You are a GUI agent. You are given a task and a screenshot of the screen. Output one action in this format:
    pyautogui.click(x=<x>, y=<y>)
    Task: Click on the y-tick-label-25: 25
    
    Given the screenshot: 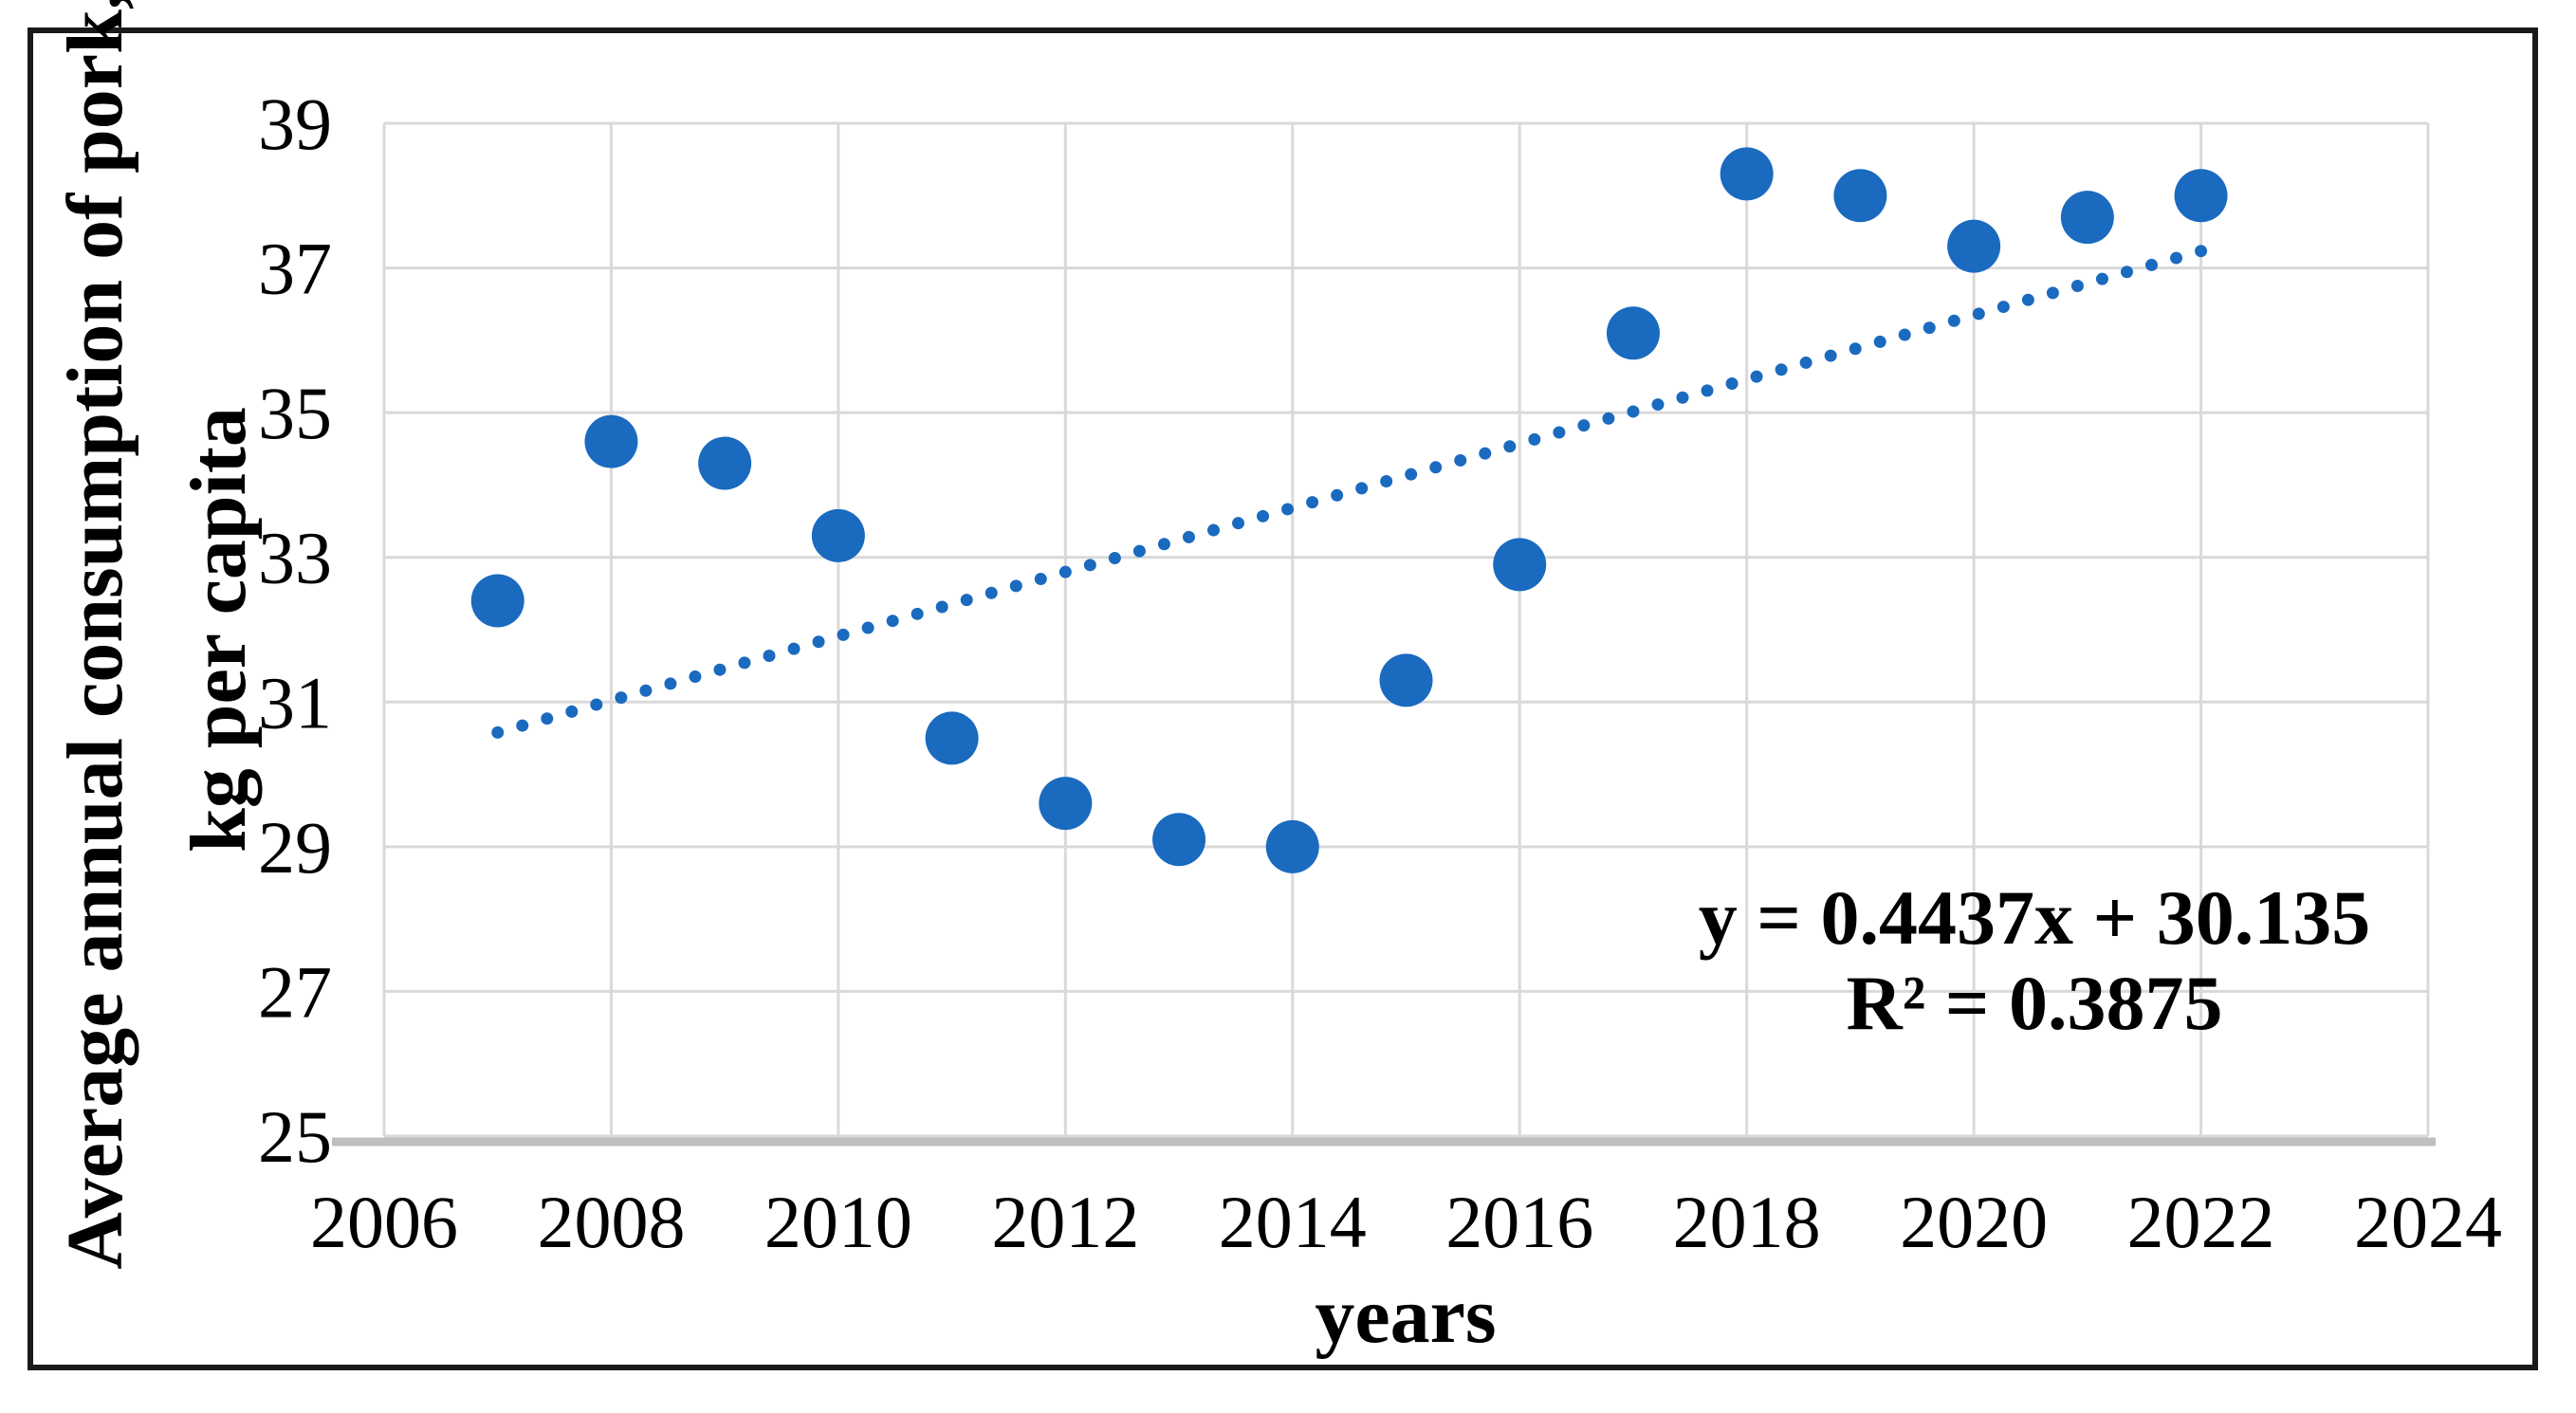 What is the action you would take?
    pyautogui.click(x=295, y=1136)
    